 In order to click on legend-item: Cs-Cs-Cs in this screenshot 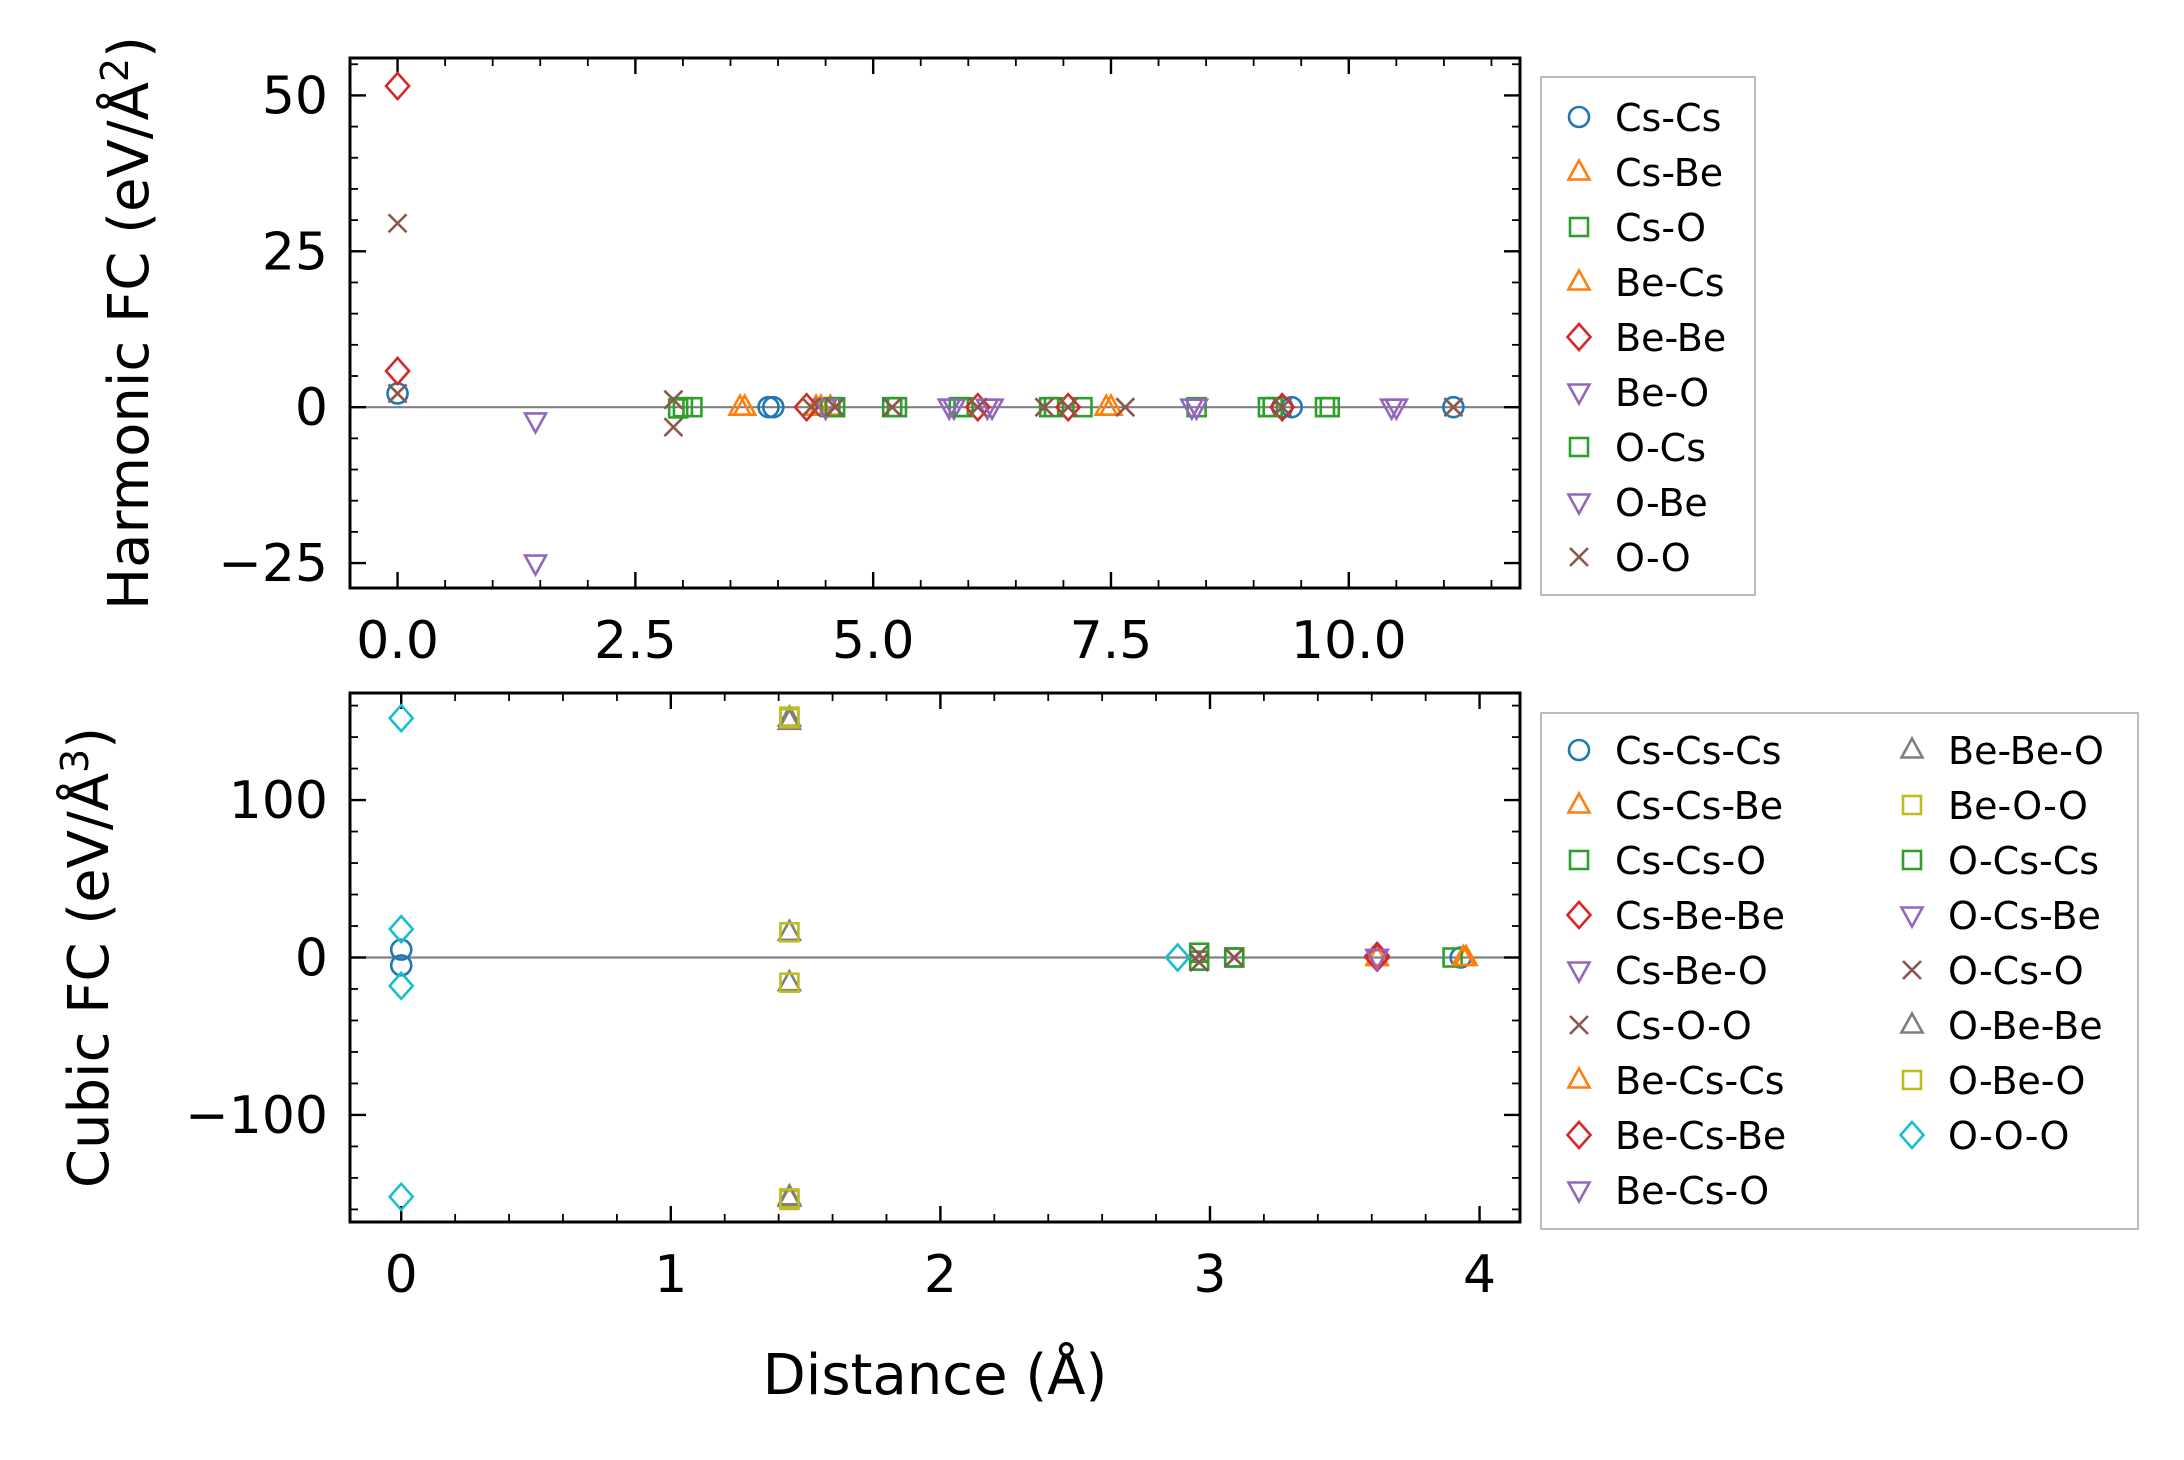, I will do `click(1674, 751)`.